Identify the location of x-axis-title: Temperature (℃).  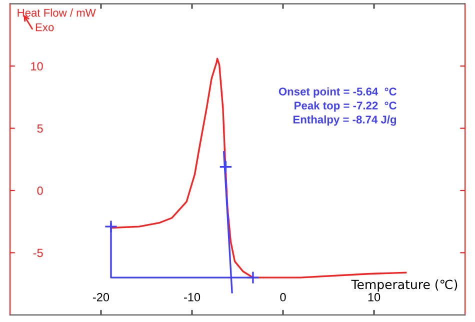
(404, 286).